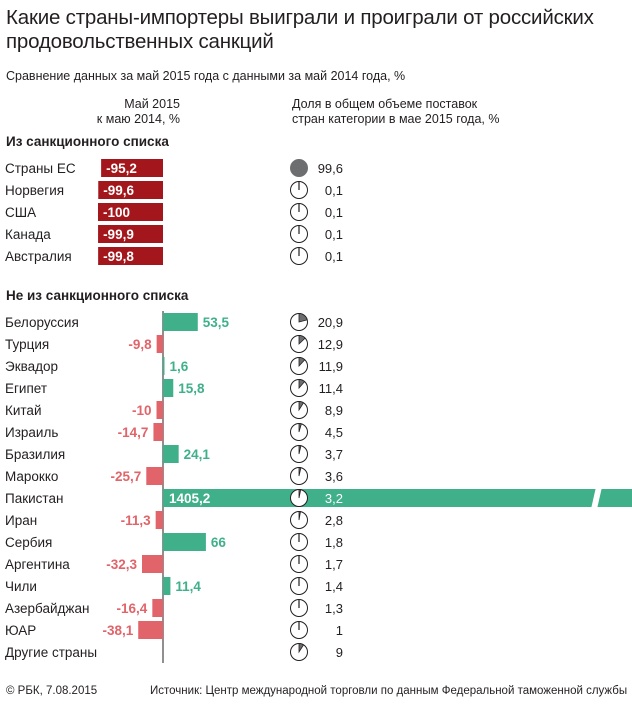 Image resolution: width=632 pixels, height=720 pixels. Describe the element at coordinates (334, 432) in the screenshot. I see `share-label-g1-row5: 4,5` at that location.